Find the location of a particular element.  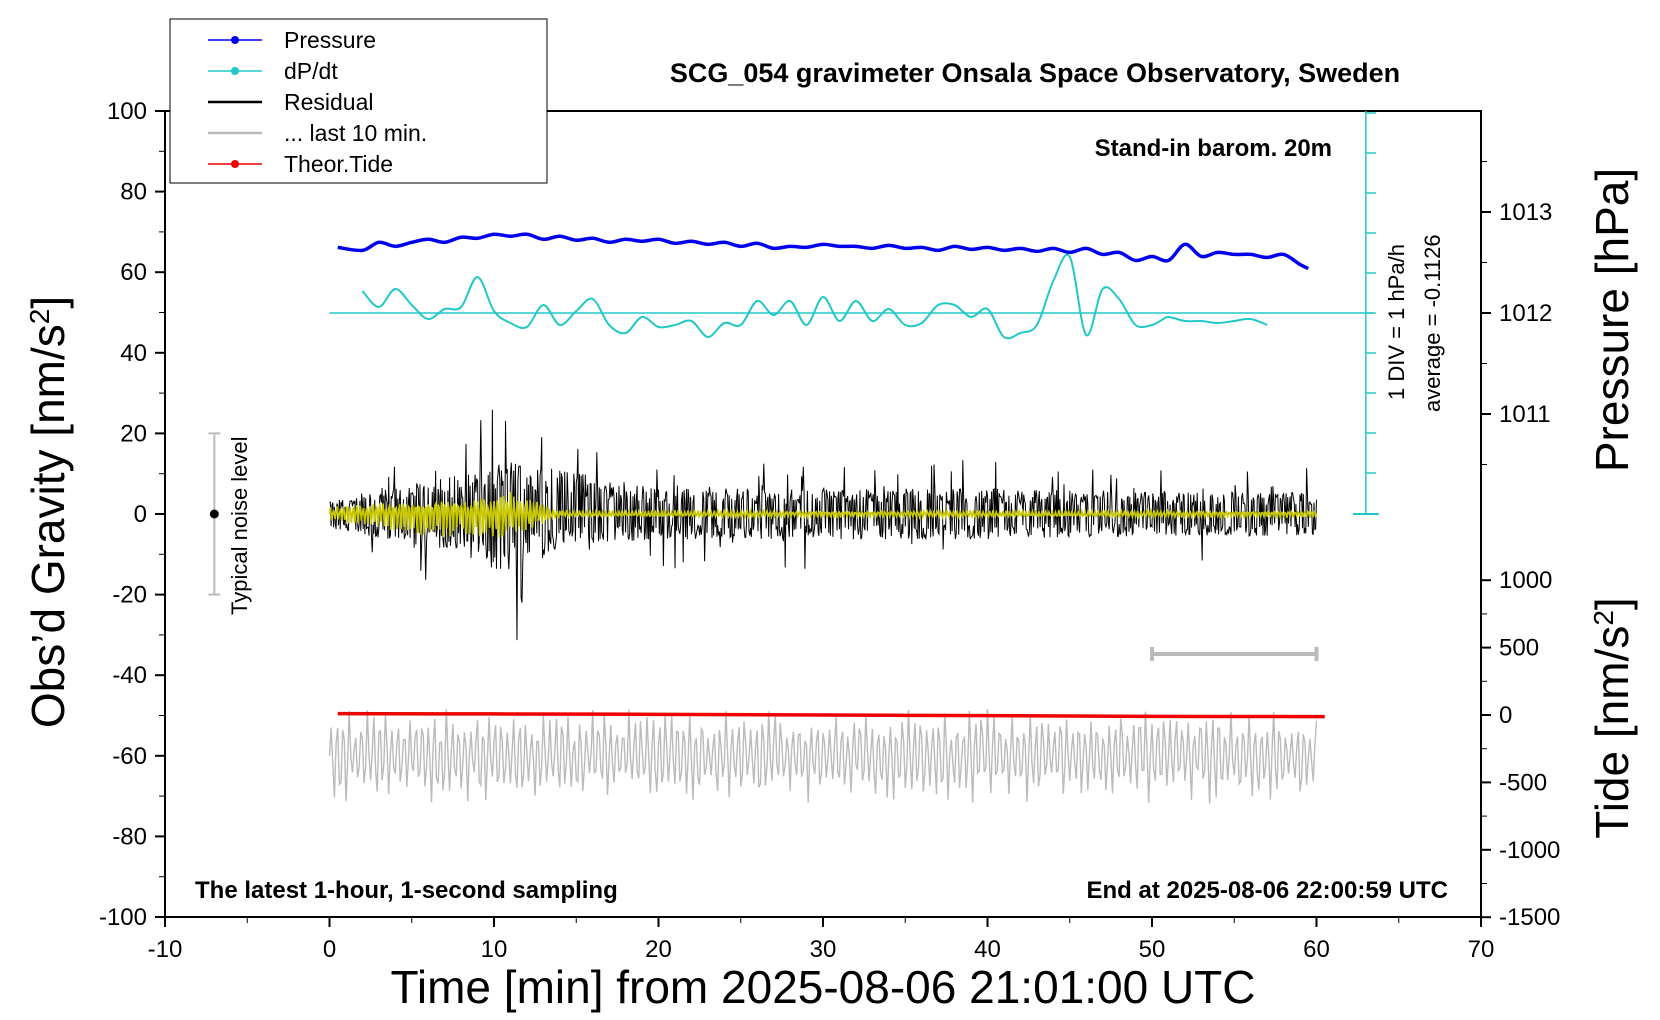

y-axis-label-left: Obs’d Gravity [nm/s2] is located at coordinates (48, 512).